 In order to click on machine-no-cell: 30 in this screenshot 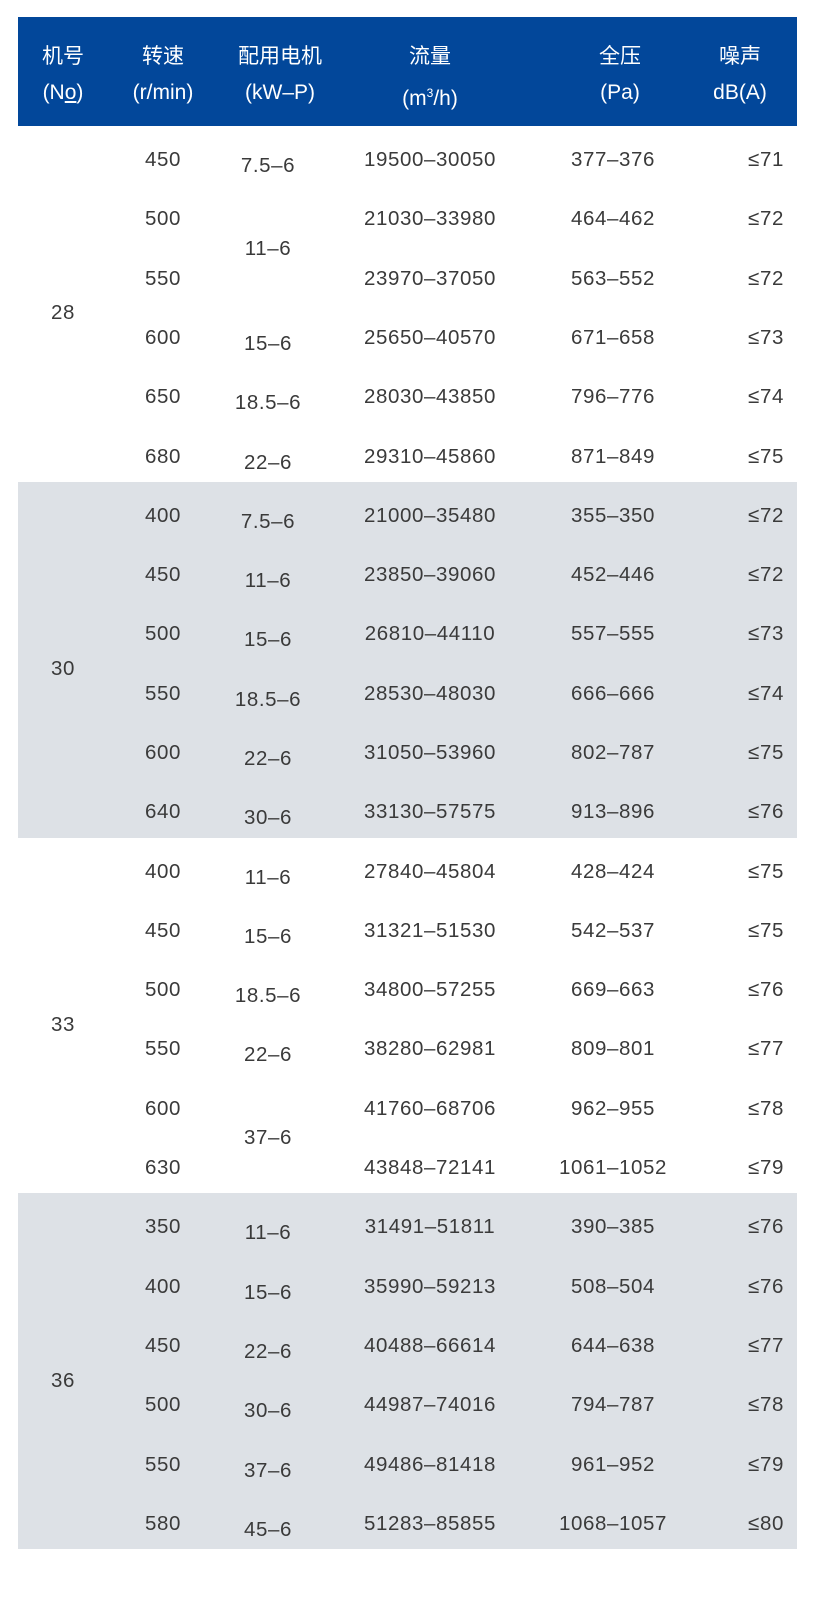, I will do `click(63, 669)`.